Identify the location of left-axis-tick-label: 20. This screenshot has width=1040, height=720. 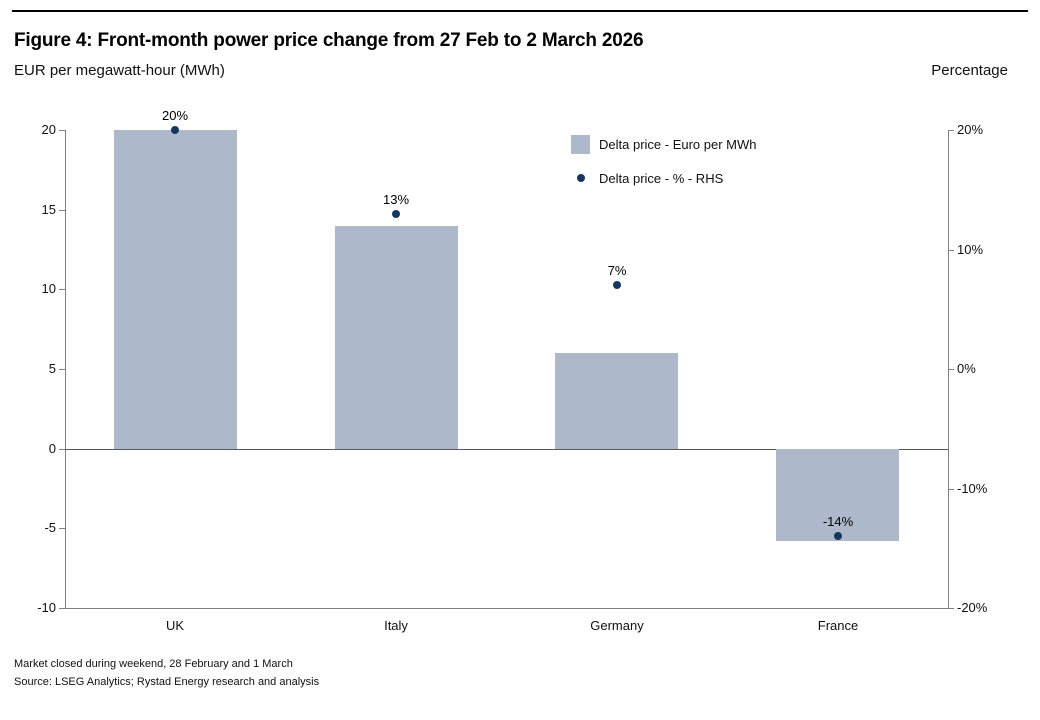
(48, 129).